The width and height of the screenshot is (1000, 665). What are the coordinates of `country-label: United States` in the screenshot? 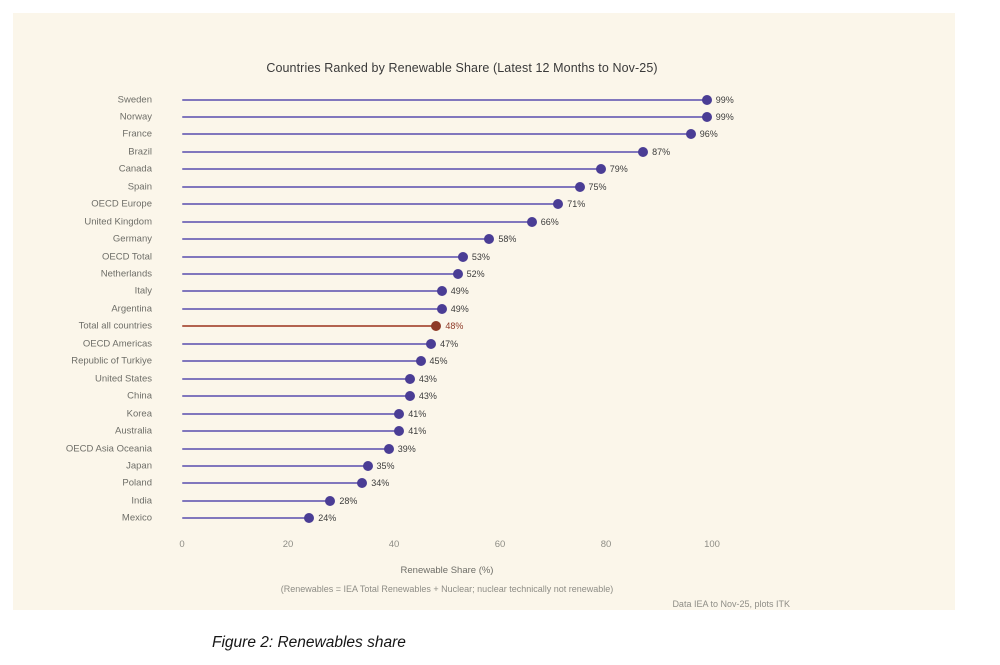 It's located at (123, 379).